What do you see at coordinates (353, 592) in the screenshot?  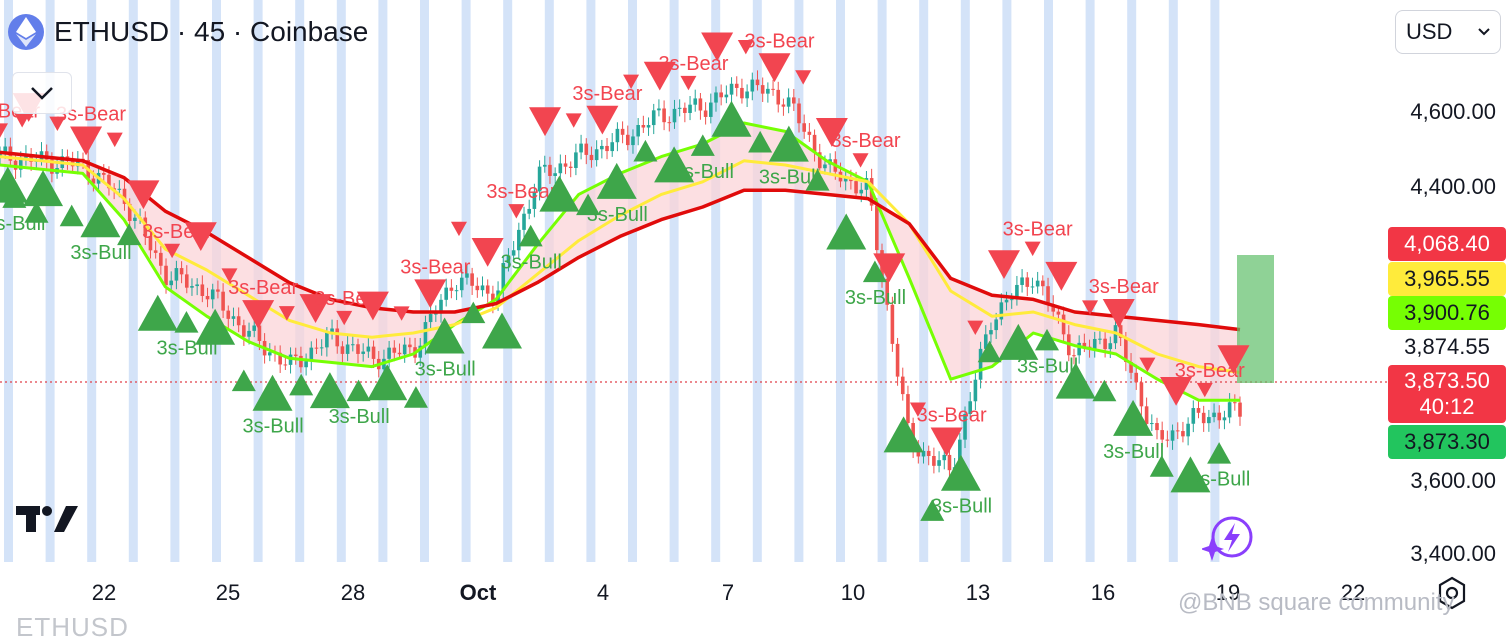 I see `x-tick-label: 28` at bounding box center [353, 592].